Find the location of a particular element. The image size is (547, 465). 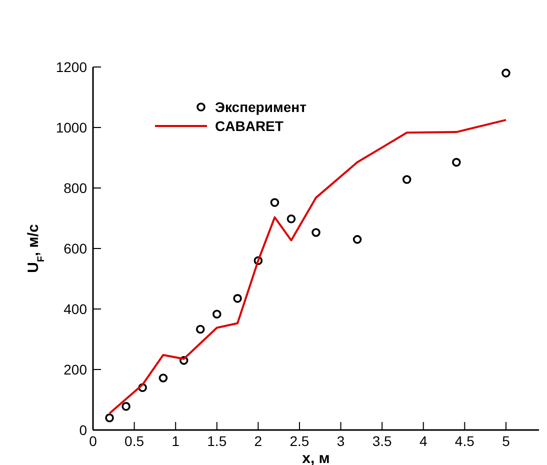

y-tick-label: 1000 is located at coordinates (72, 128).